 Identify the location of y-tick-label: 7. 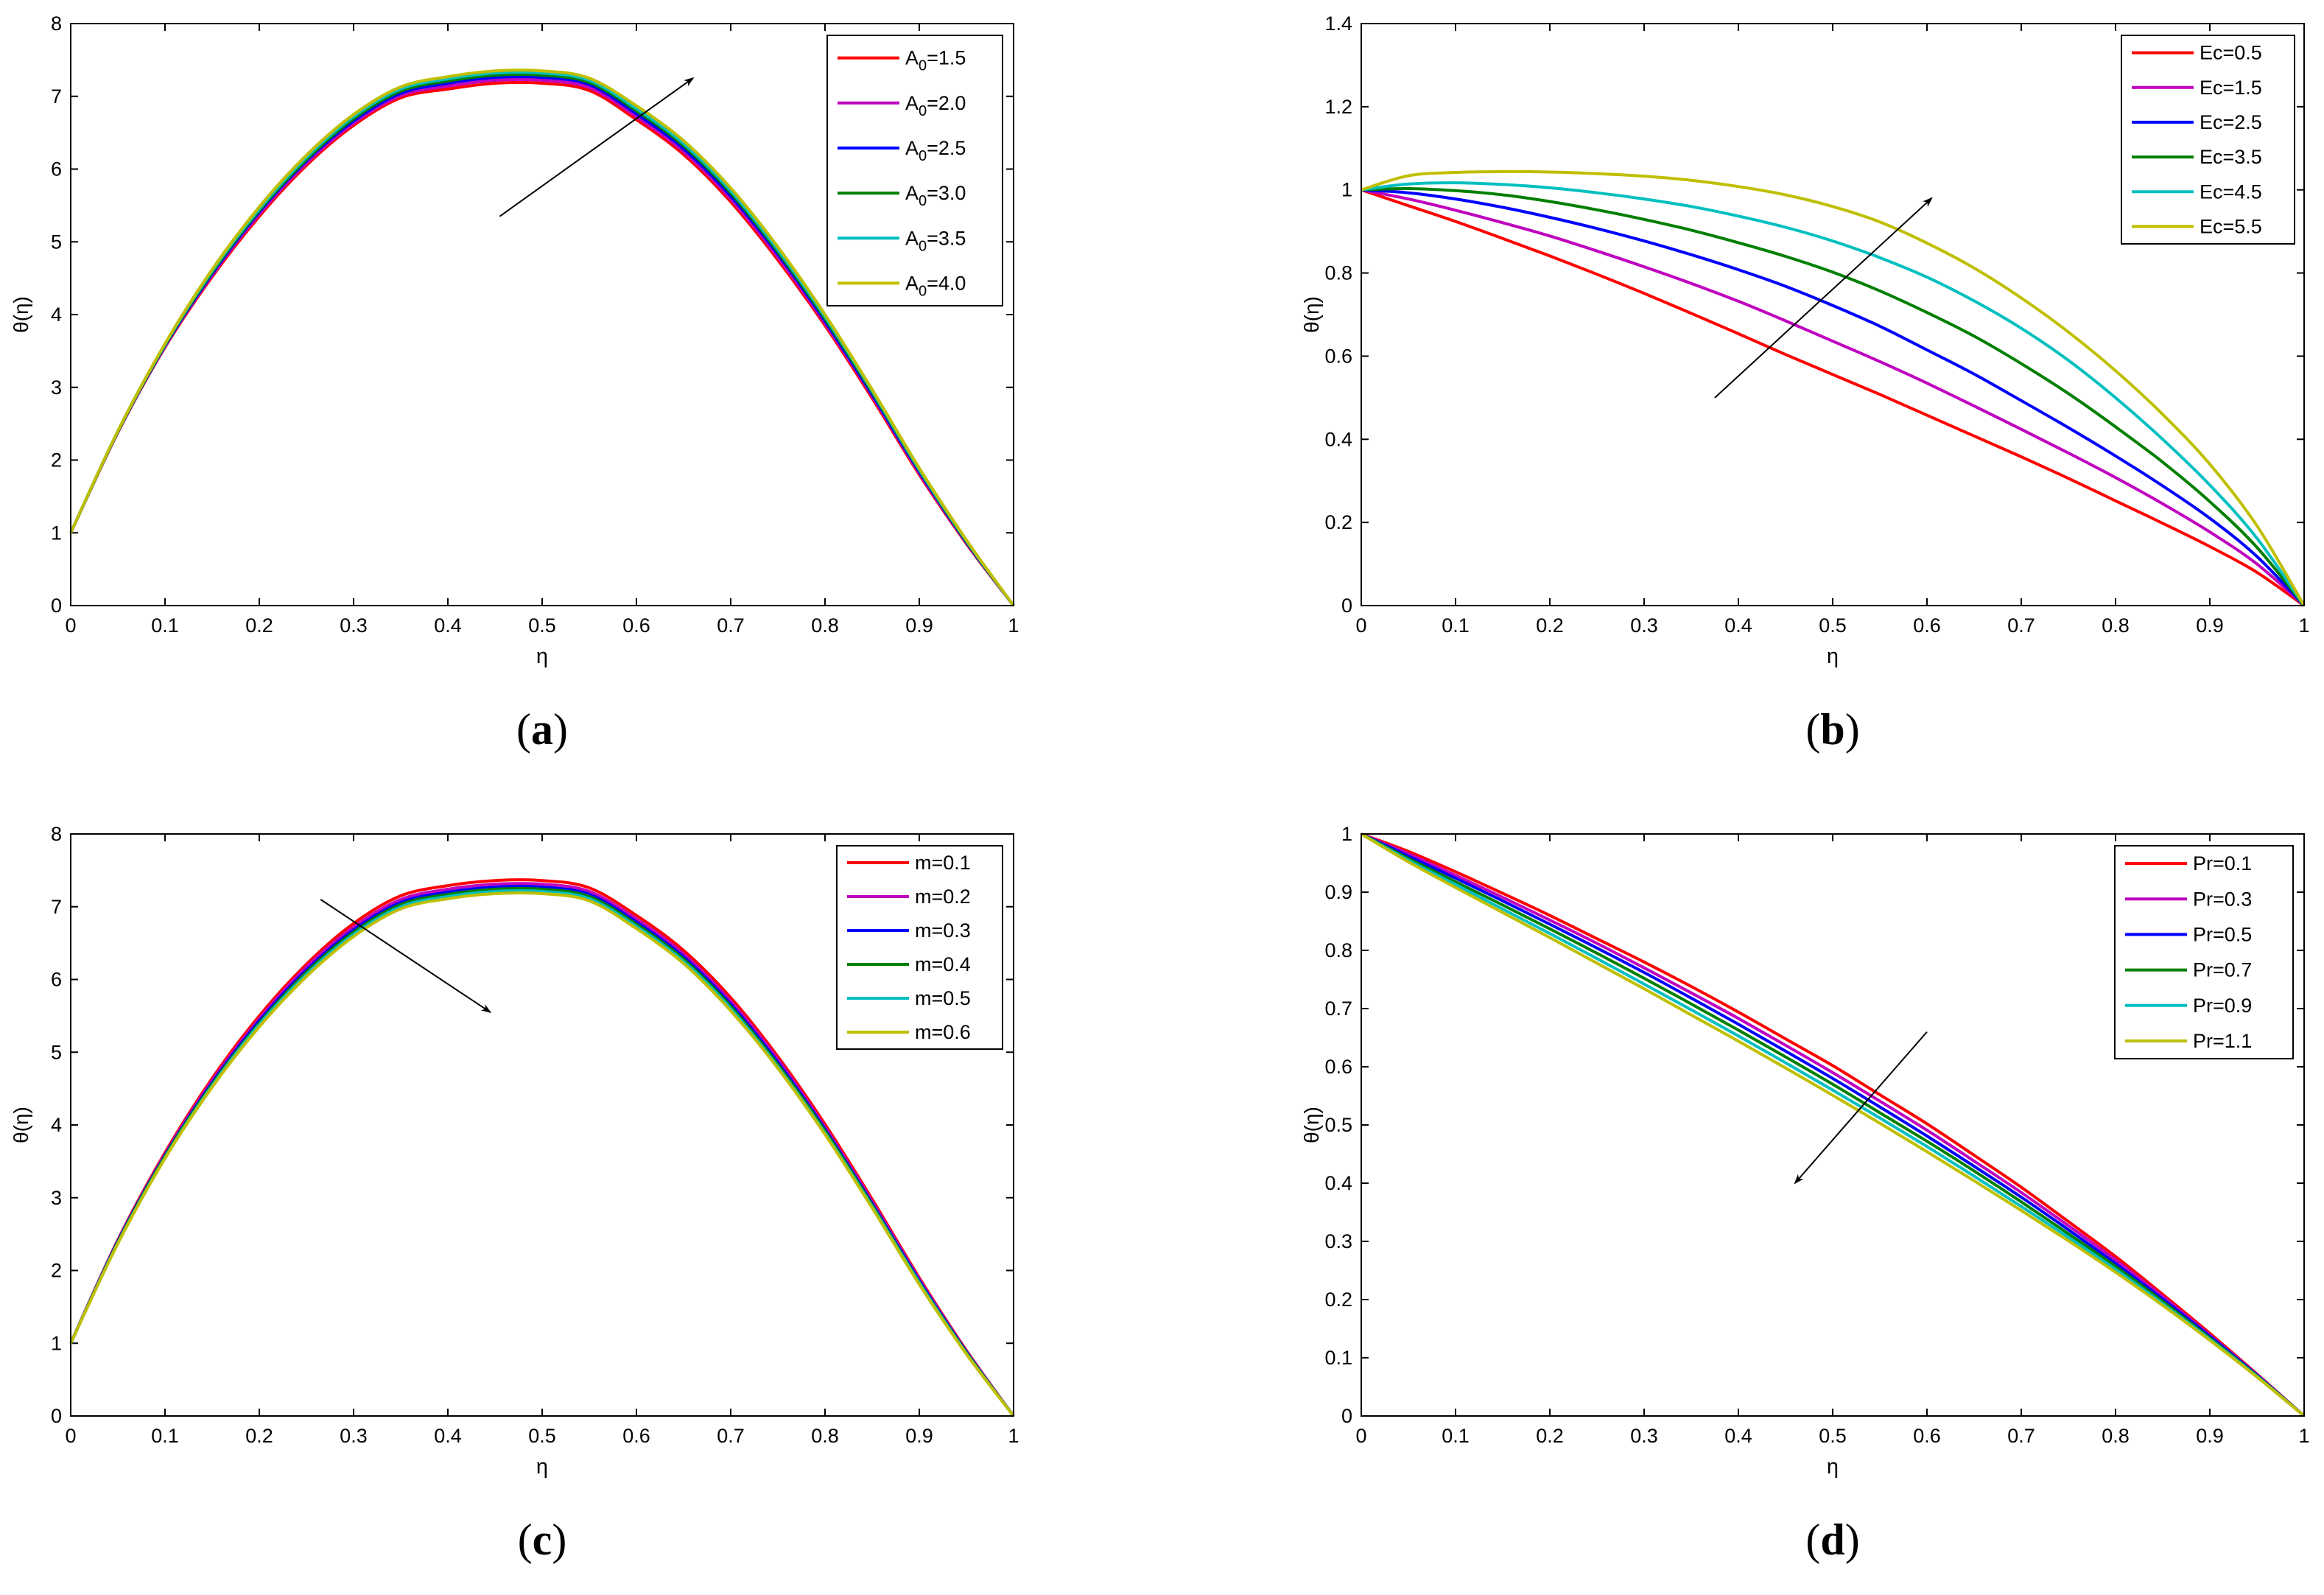
(56, 907).